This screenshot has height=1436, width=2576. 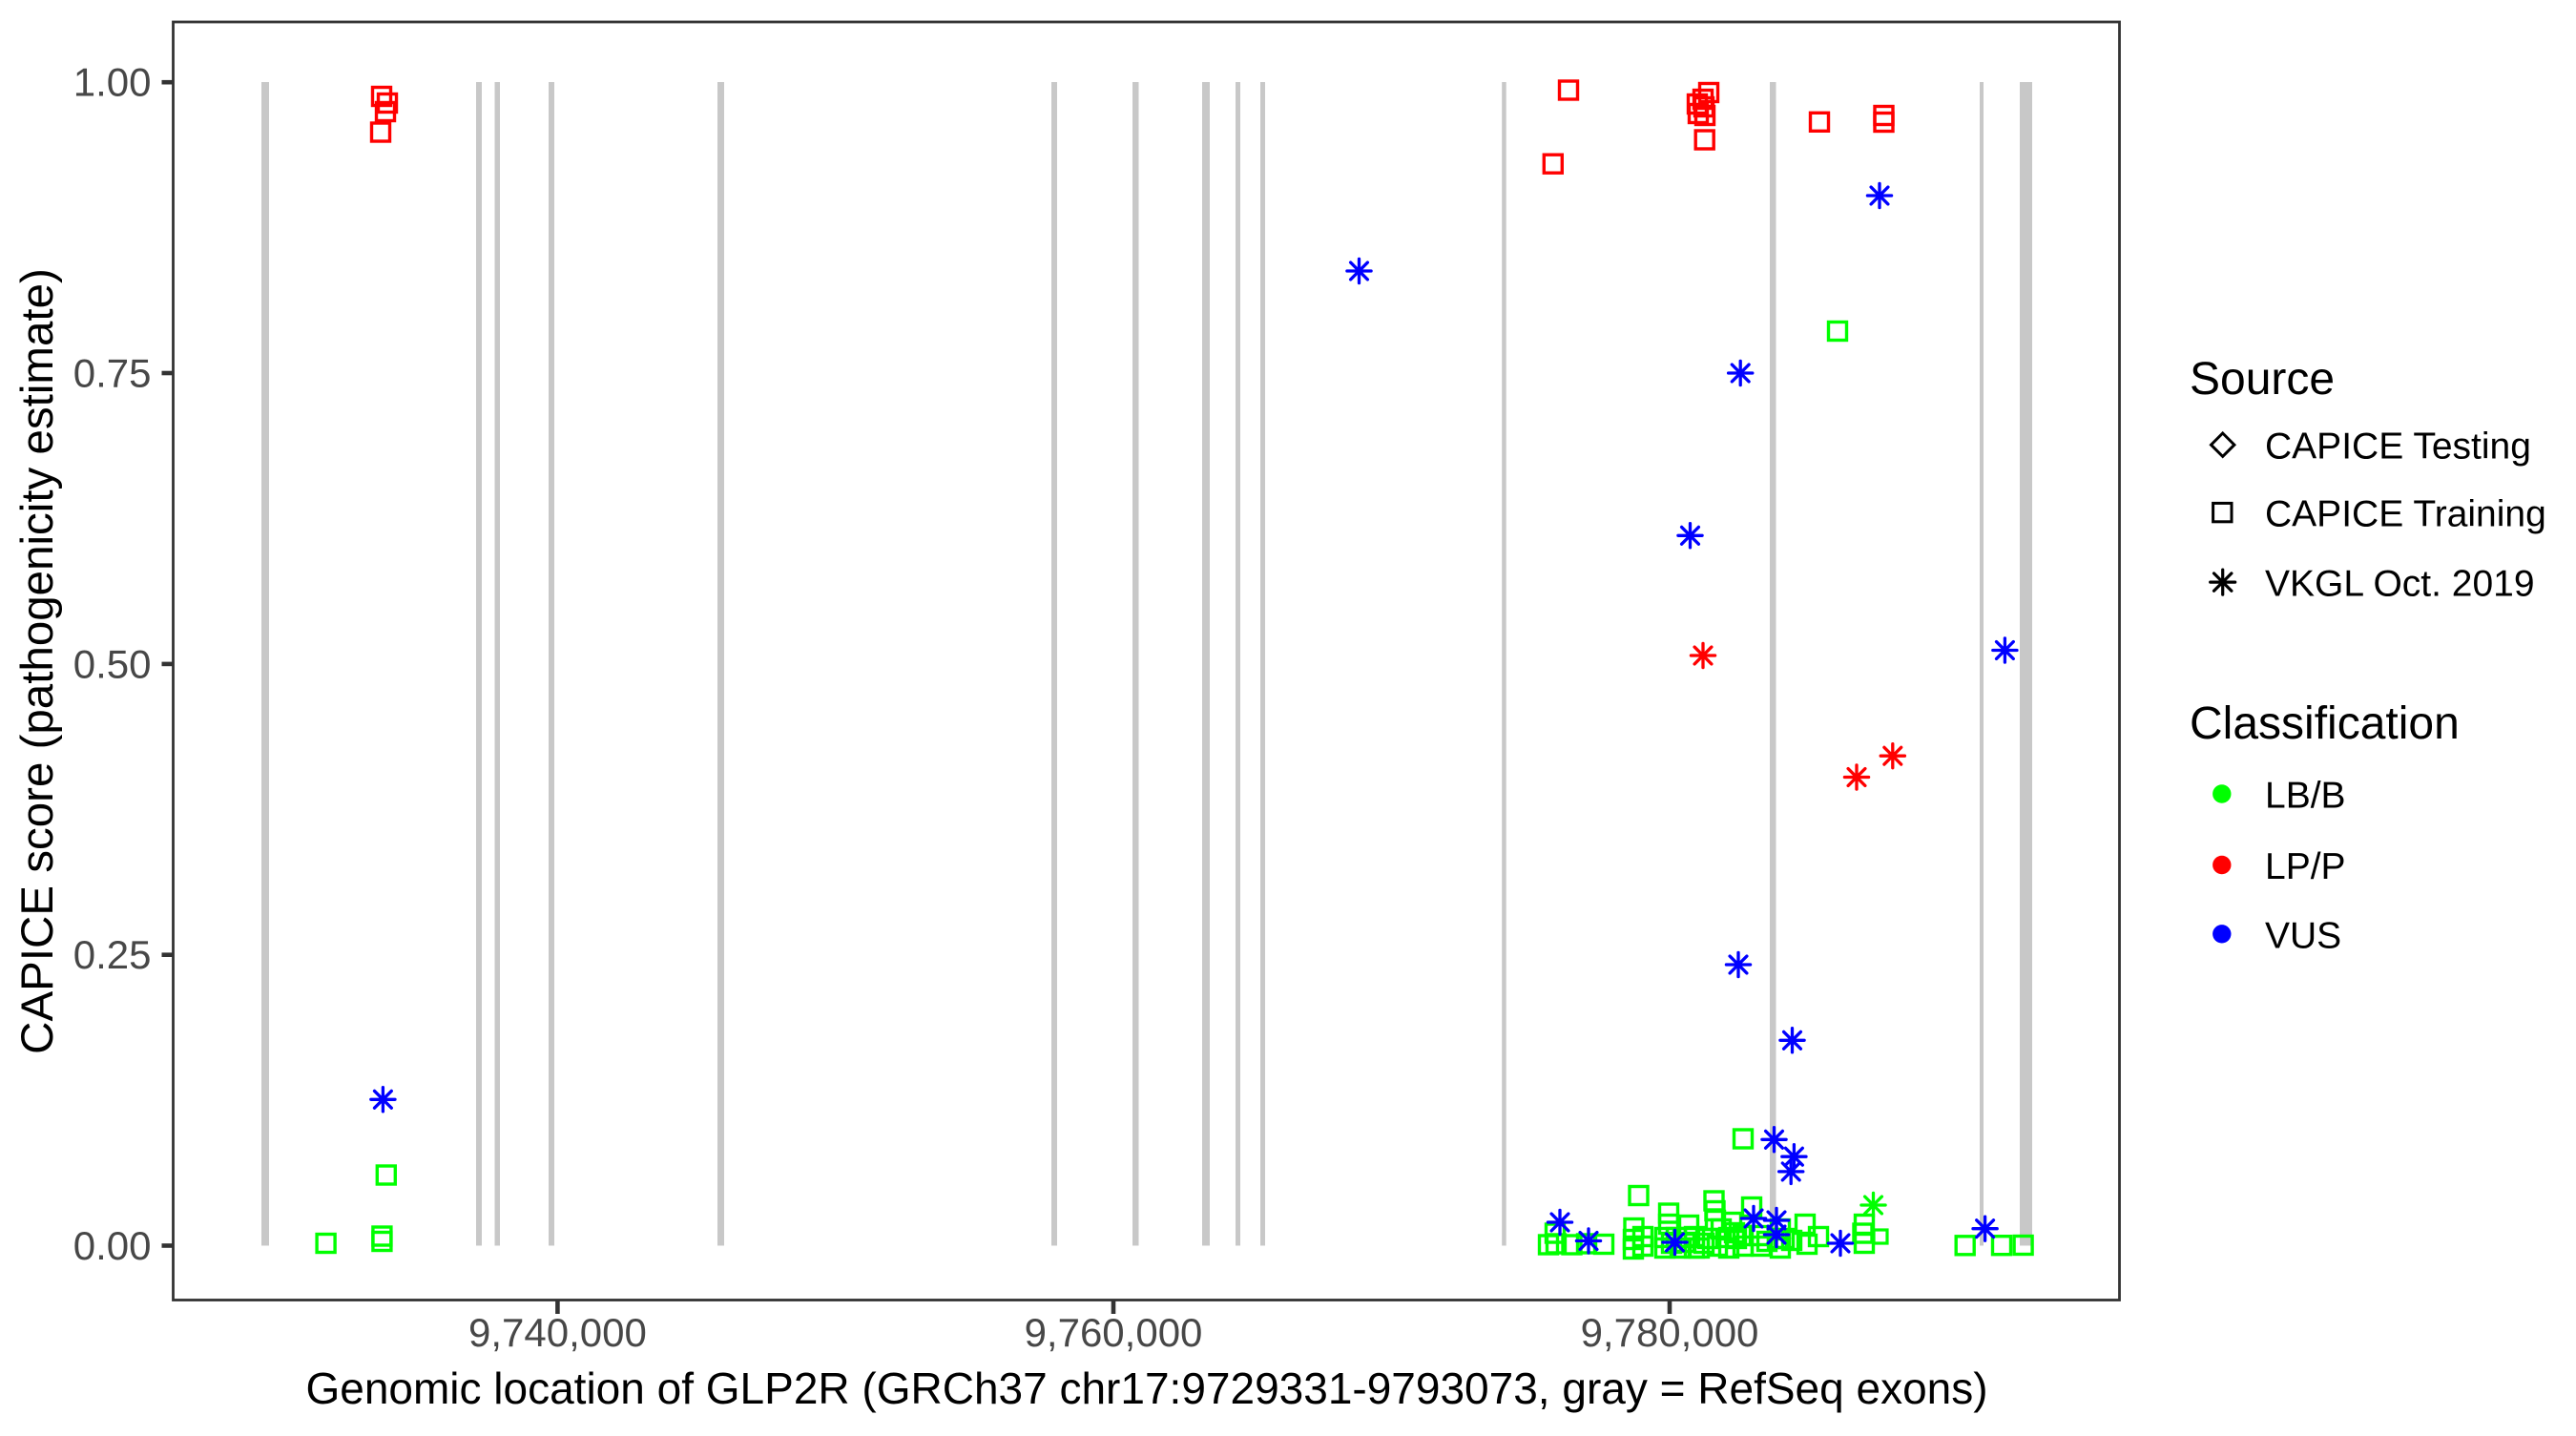 I want to click on svg-text: 9,780,000, so click(x=1670, y=1332).